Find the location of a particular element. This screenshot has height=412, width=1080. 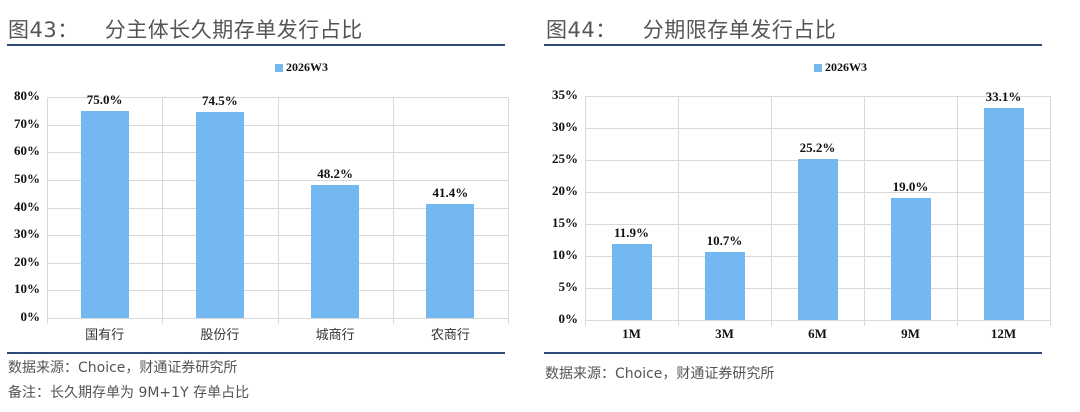

bar-value-label: 74.5% is located at coordinates (220, 101).